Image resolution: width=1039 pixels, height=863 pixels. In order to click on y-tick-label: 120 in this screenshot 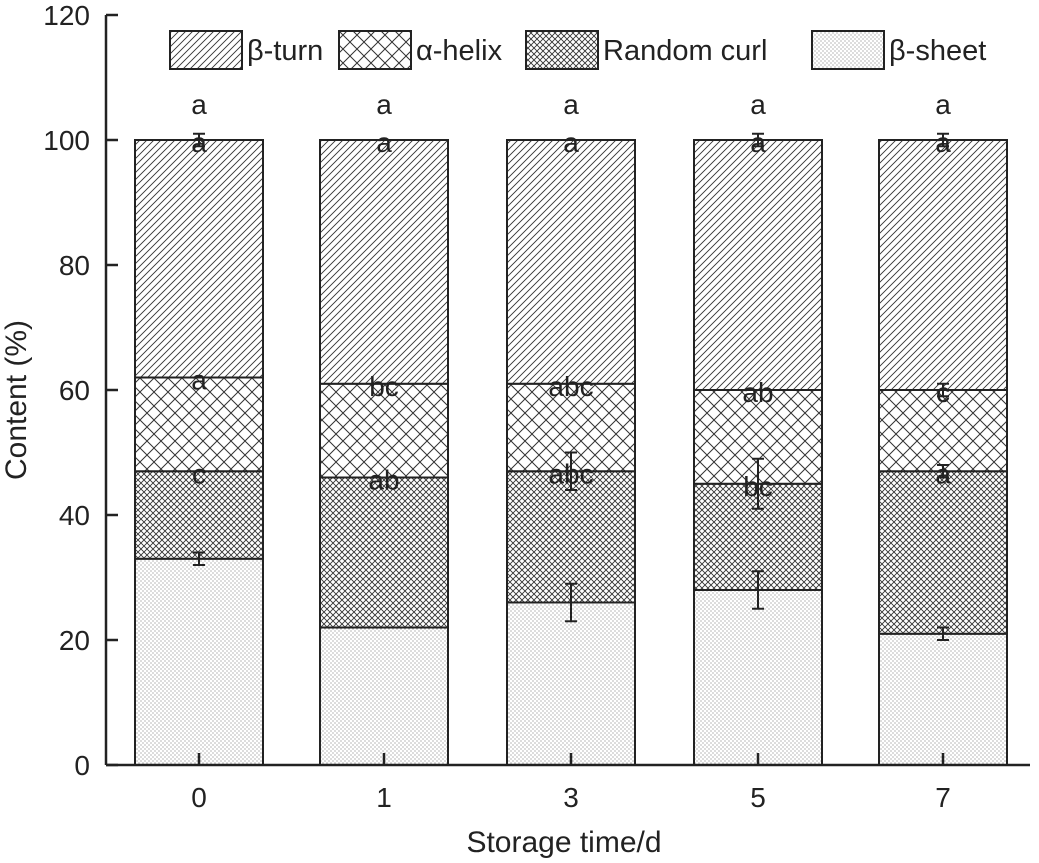, I will do `click(66, 15)`.